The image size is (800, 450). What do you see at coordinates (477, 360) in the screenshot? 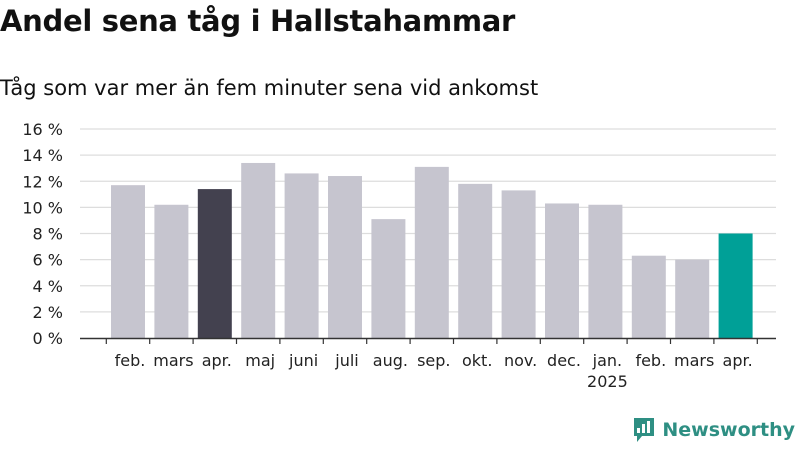
I see `x-tick-label: okt.` at bounding box center [477, 360].